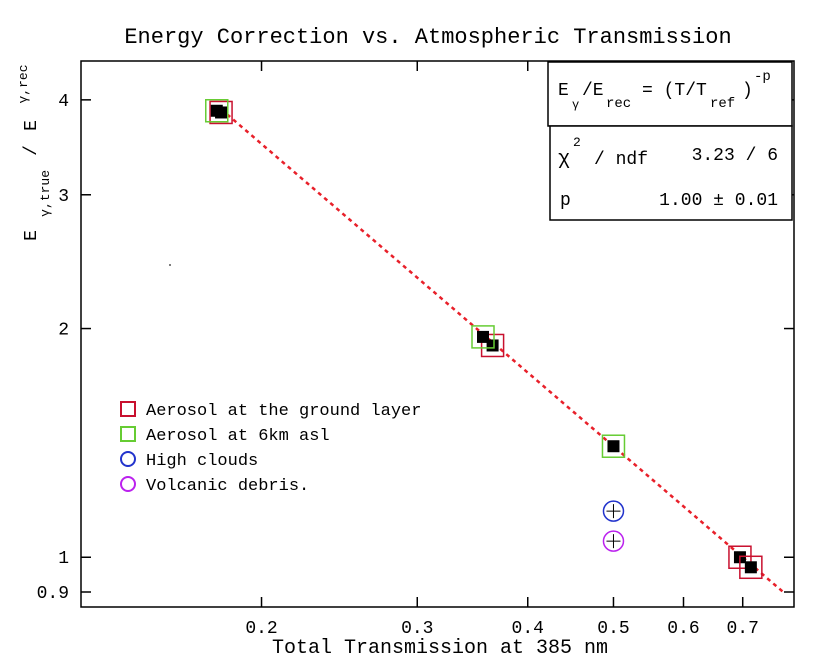 The width and height of the screenshot is (814, 667). Describe the element at coordinates (238, 436) in the screenshot. I see `legend-label: Aerosol at 6km asl` at that location.